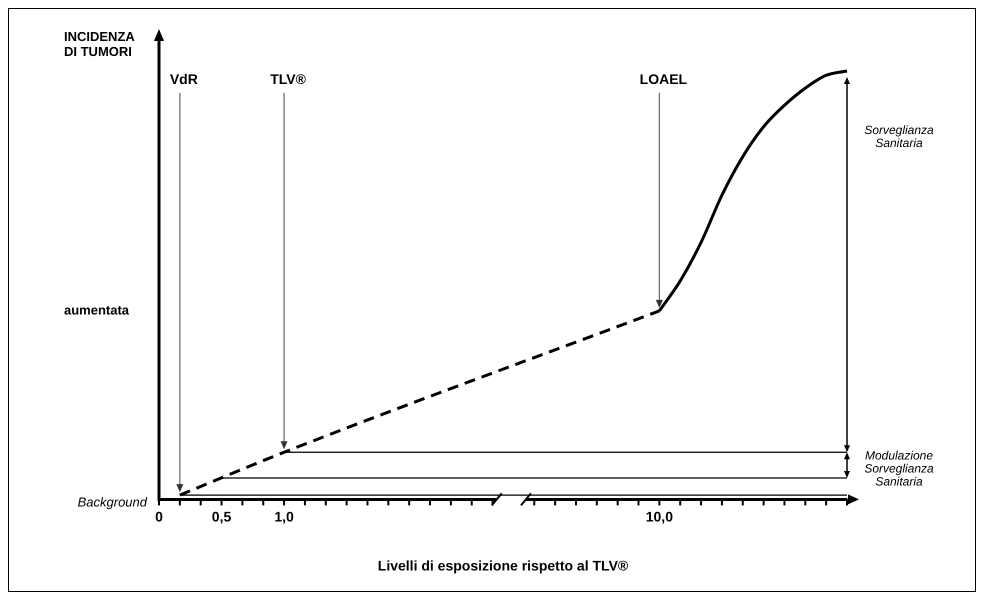 This screenshot has height=600, width=984. What do you see at coordinates (113, 502) in the screenshot?
I see `ref-line-label: Background` at bounding box center [113, 502].